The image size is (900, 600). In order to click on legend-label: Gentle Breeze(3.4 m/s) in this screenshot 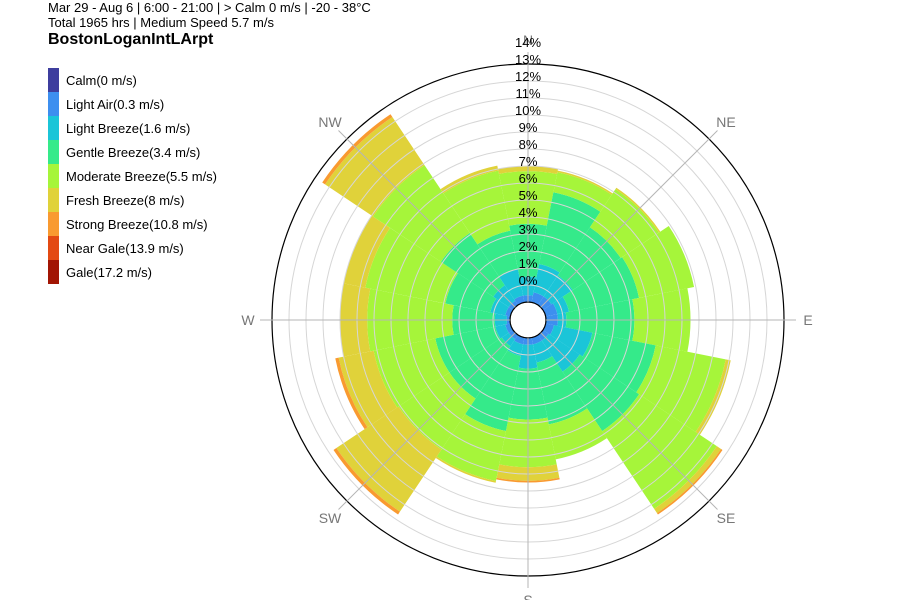, I will do `click(133, 152)`.